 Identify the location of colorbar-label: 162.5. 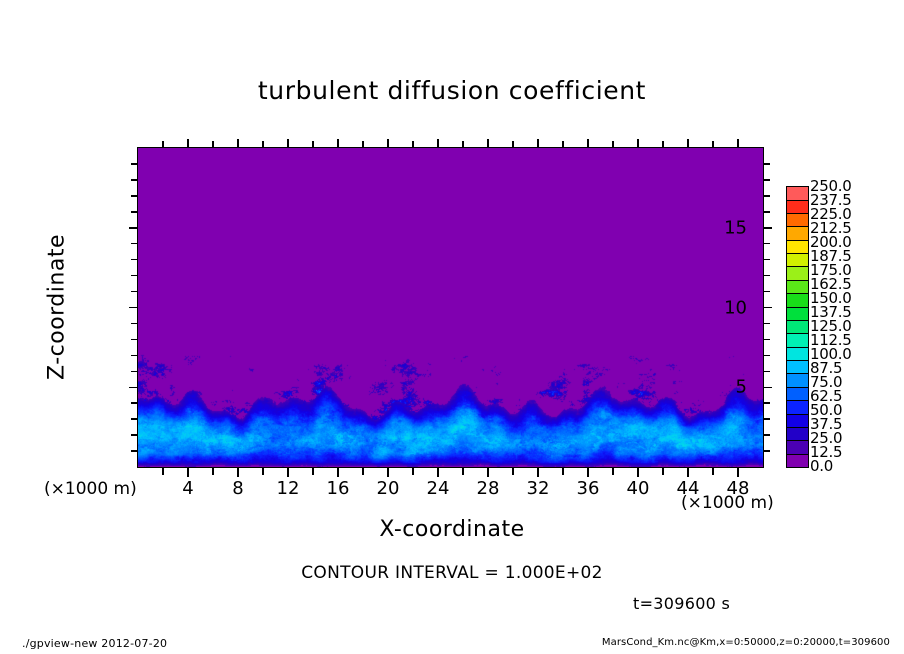
(831, 284).